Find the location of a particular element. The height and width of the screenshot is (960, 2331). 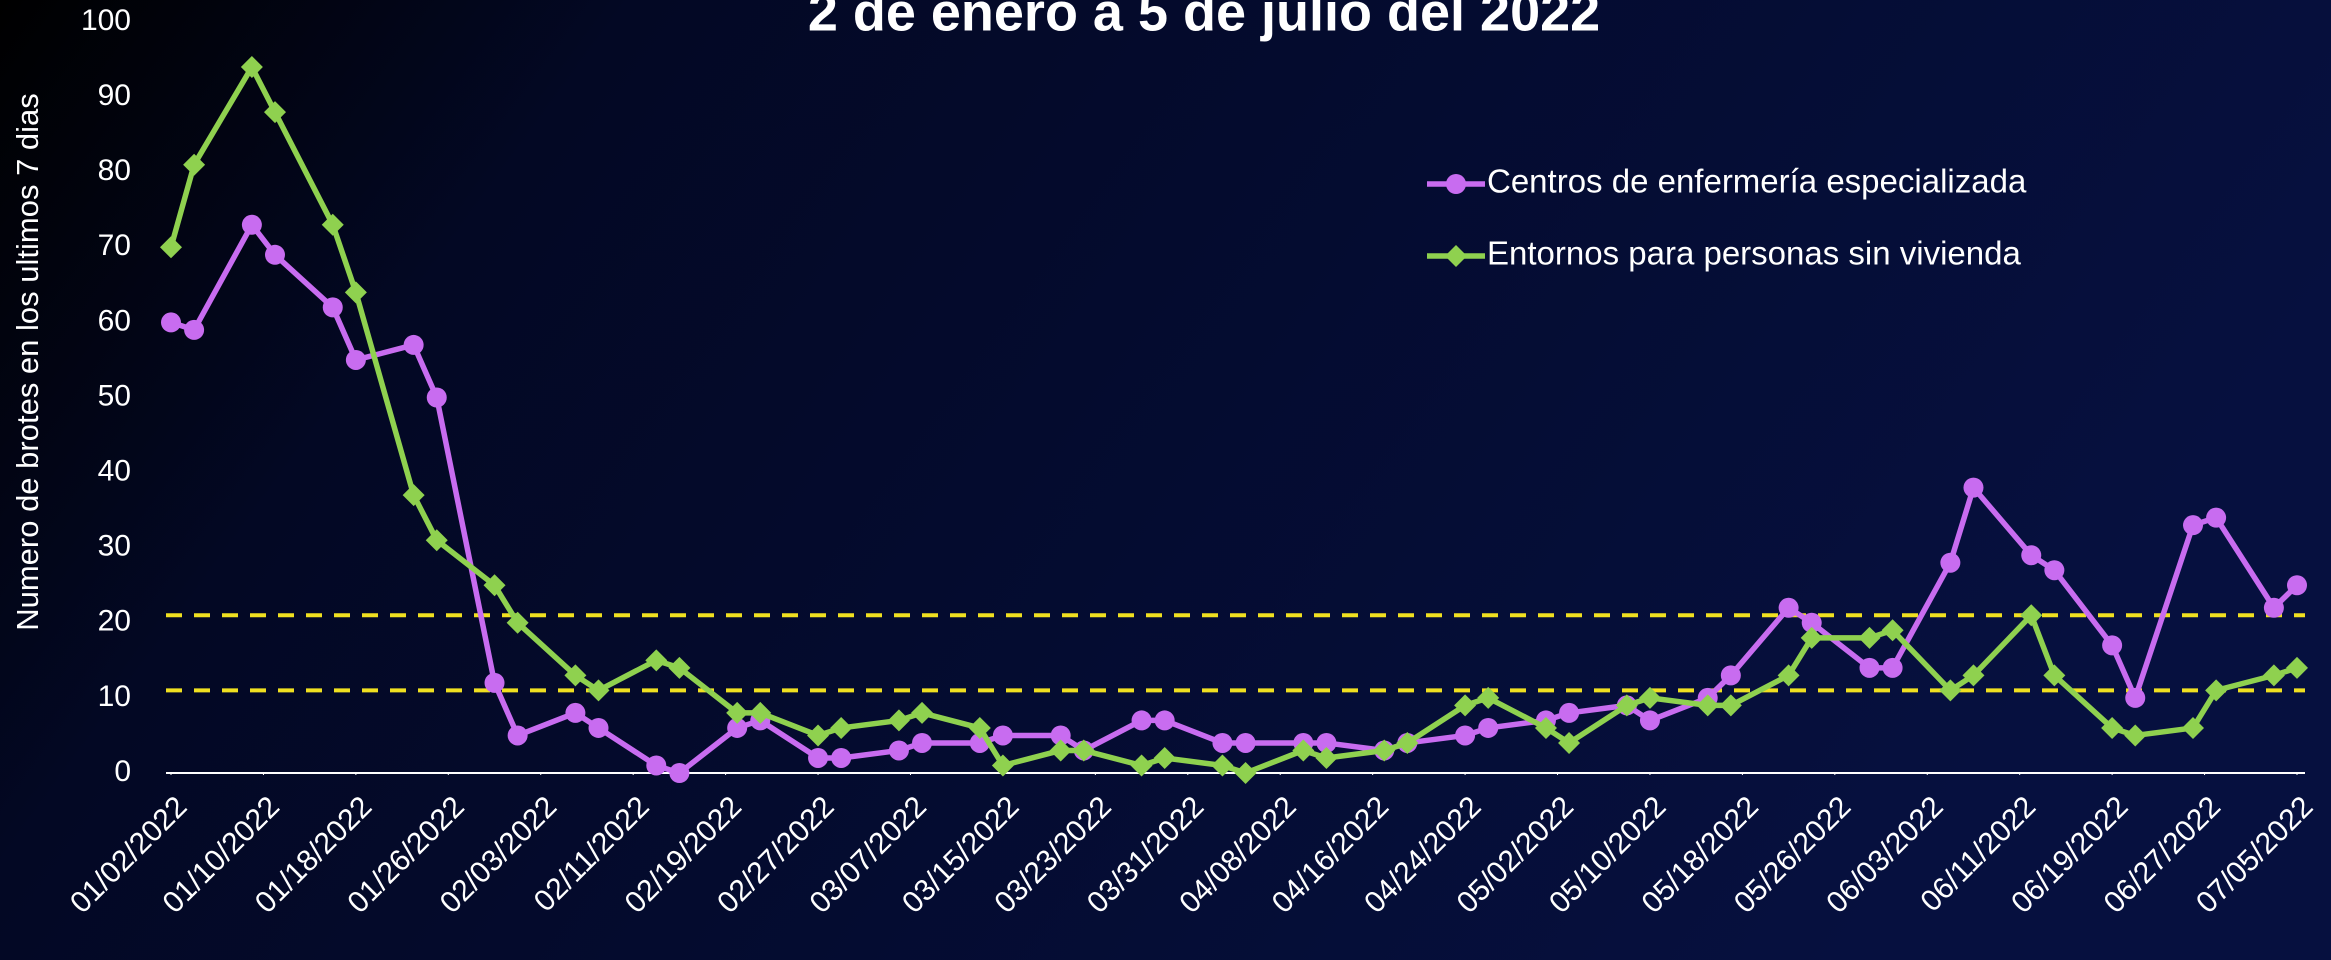

y-tick-label: 40 is located at coordinates (114, 471).